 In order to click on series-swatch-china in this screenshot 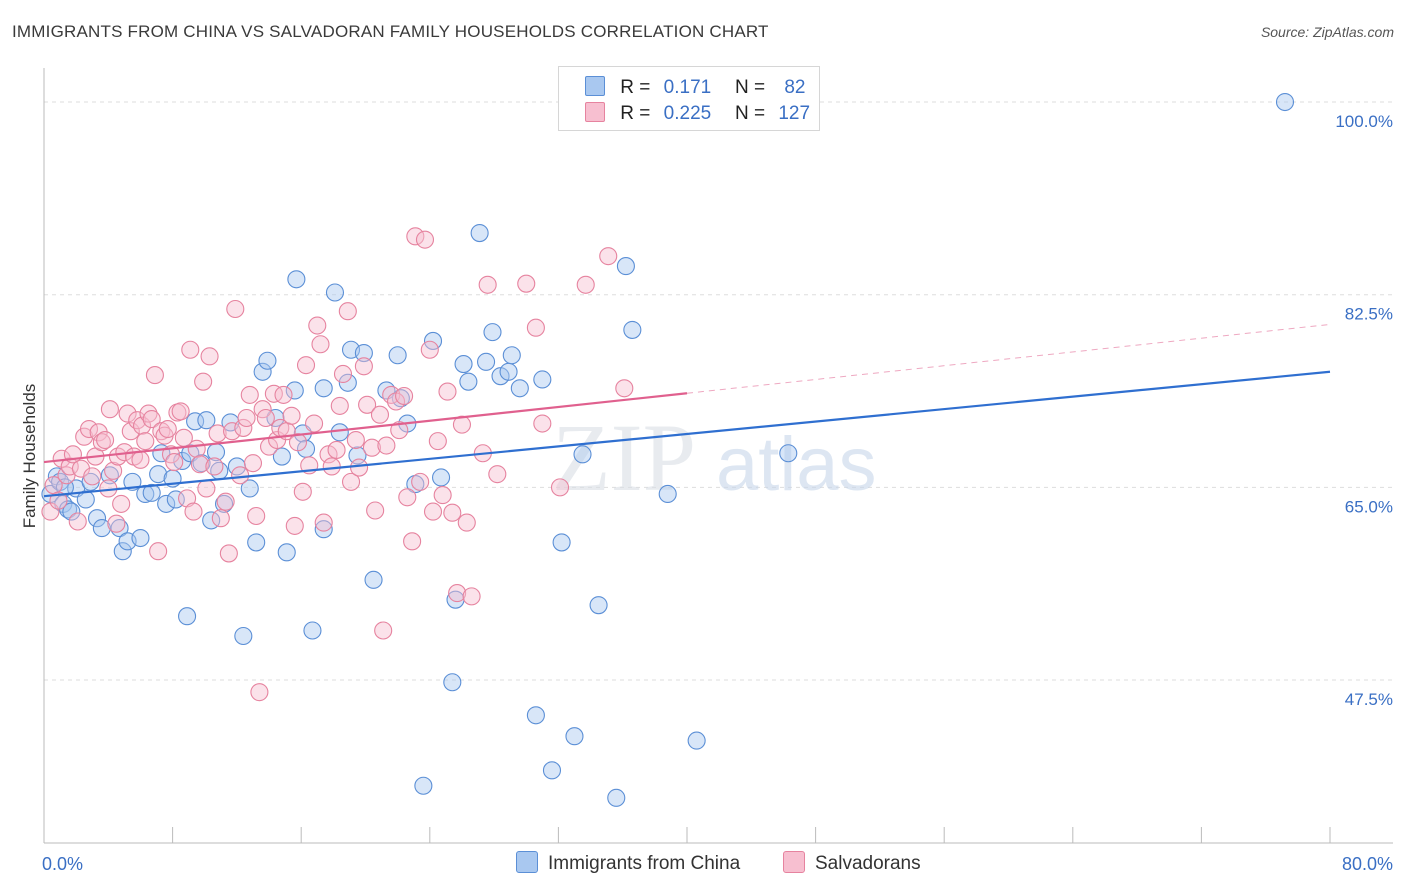, I will do `click(527, 862)`.